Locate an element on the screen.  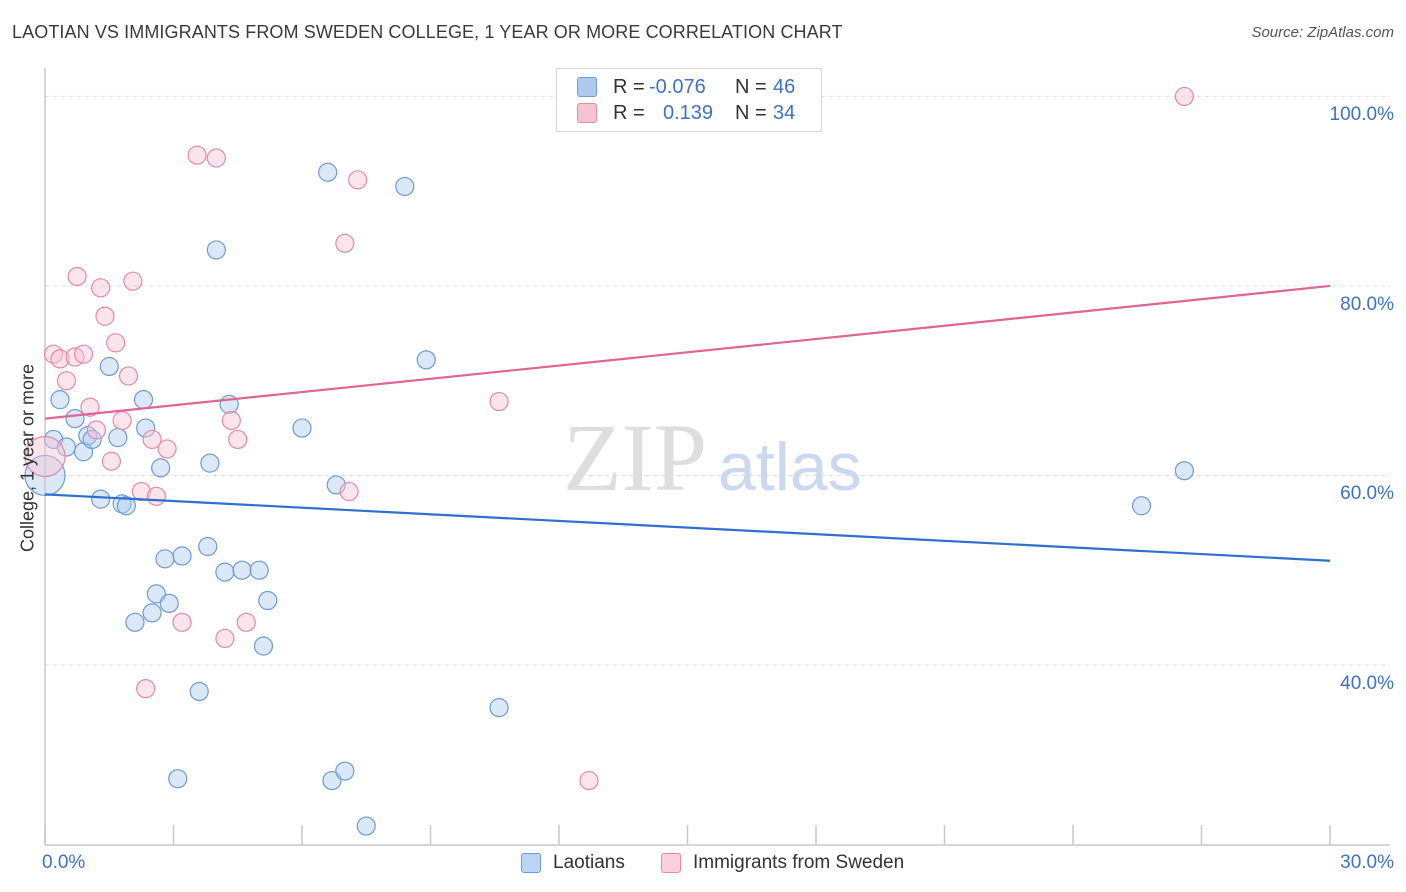
y-tick-label: 100.0% is located at coordinates (1361, 115).